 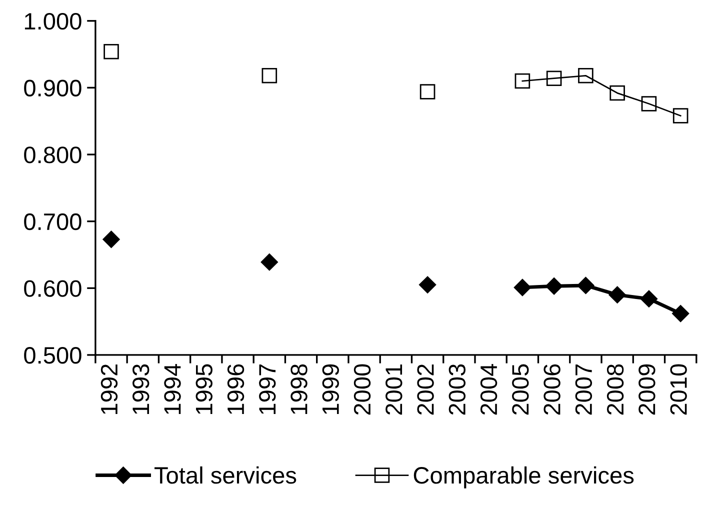 What do you see at coordinates (53, 88) in the screenshot?
I see `y-tick-label: 0.900` at bounding box center [53, 88].